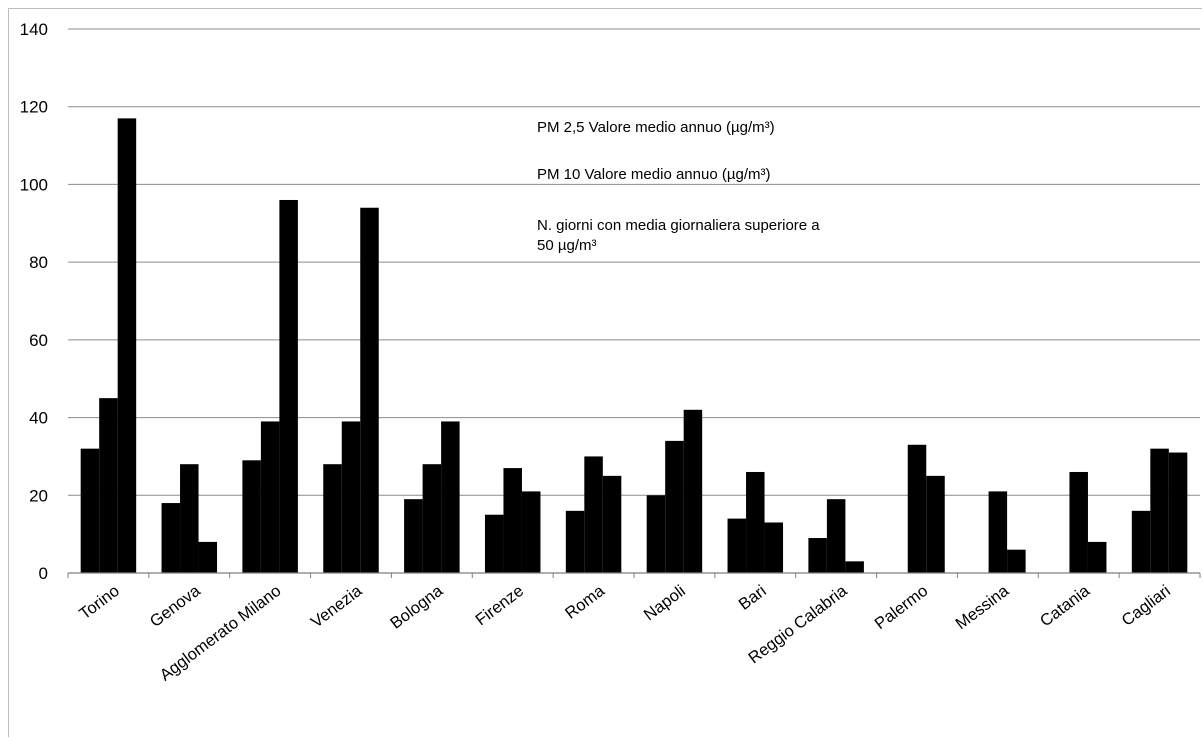  I want to click on x-tick-label: Cagliari, so click(1146, 606).